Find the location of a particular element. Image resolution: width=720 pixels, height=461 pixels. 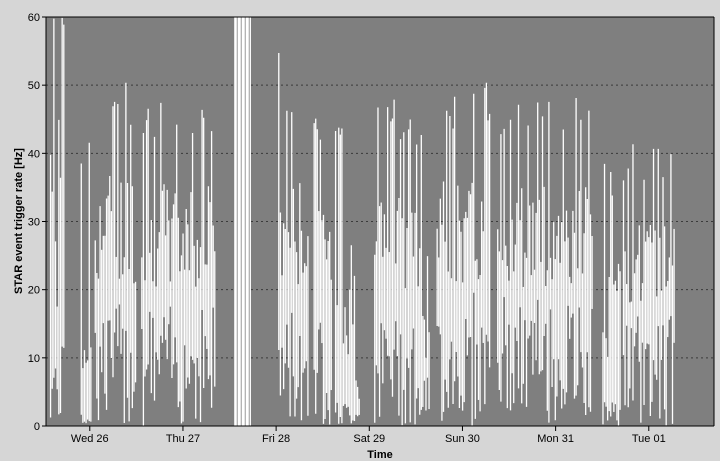

y-tick-label-50: 50 is located at coordinates (34, 86).